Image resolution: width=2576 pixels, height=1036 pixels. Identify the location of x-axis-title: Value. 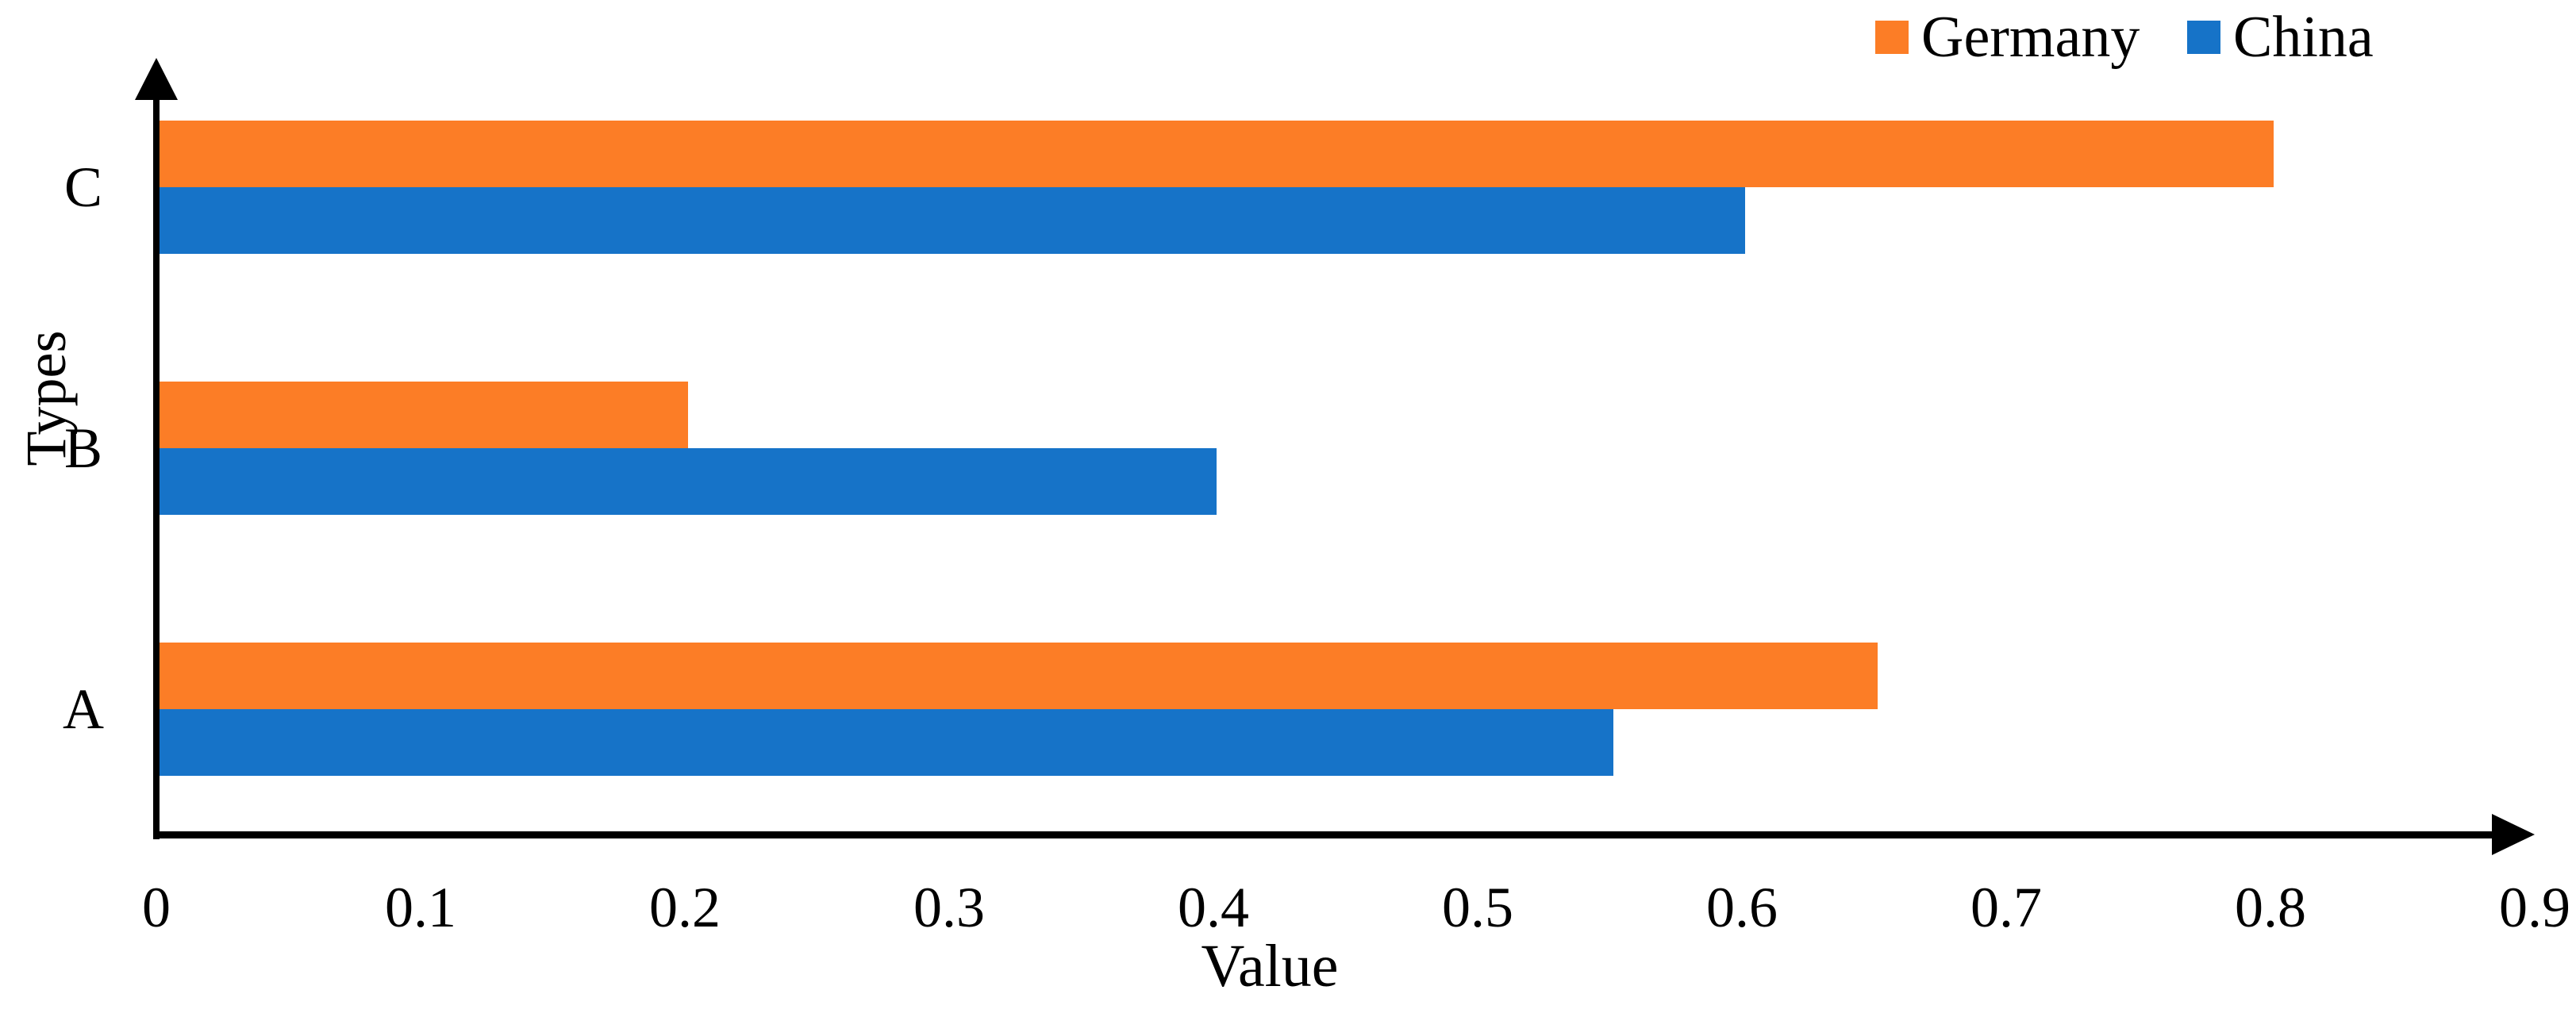
(1270, 966).